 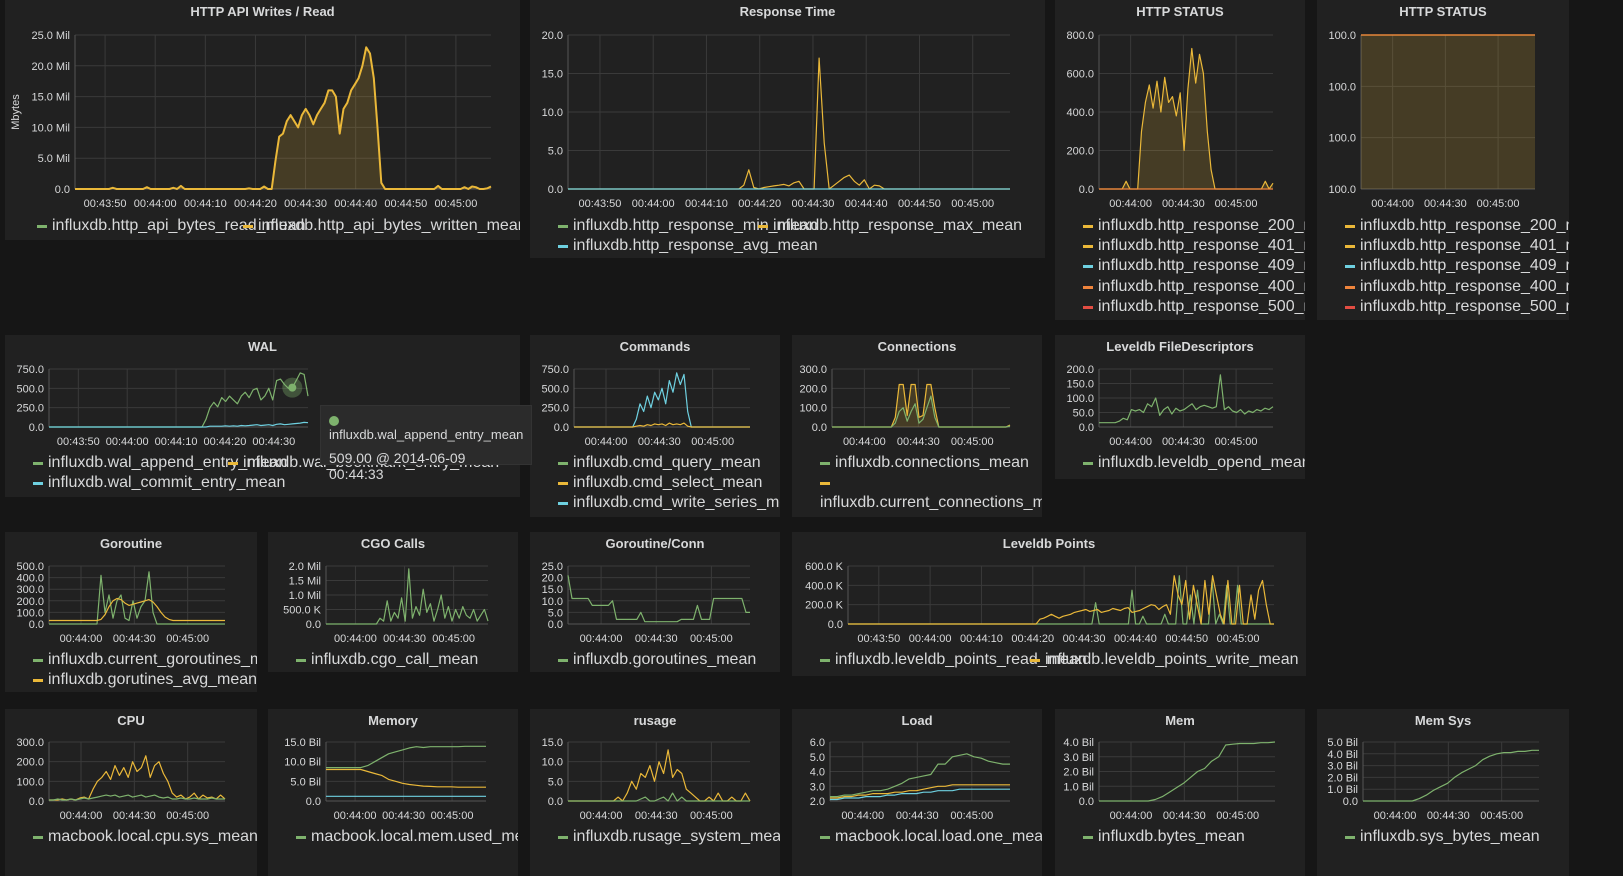 I want to click on legend-item: influxdb.goroutines_mean, so click(x=657, y=659).